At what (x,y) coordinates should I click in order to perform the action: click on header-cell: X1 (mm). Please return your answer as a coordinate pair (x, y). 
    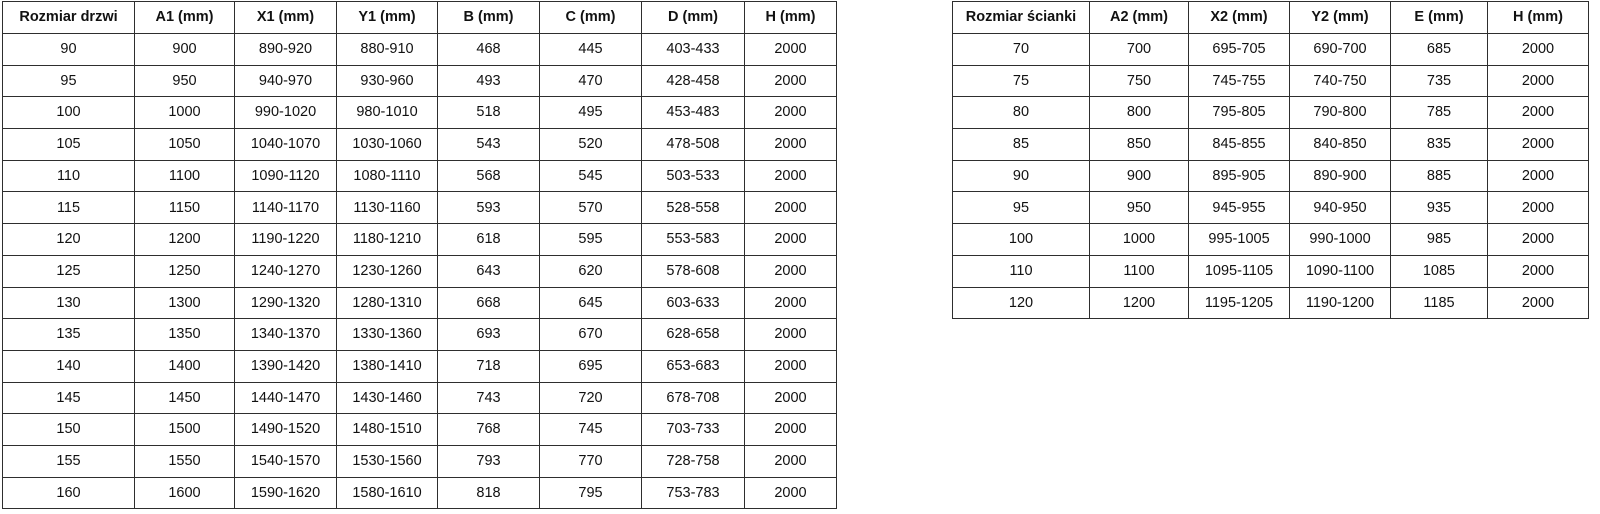
    Looking at the image, I should click on (285, 17).